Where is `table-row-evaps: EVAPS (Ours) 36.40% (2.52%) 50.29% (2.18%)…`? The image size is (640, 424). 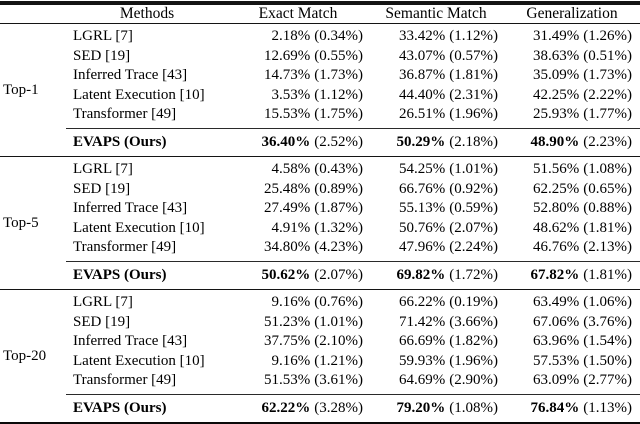 table-row-evaps: EVAPS (Ours) 36.40% (2.52%) 50.29% (2.18%)… is located at coordinates (353, 142).